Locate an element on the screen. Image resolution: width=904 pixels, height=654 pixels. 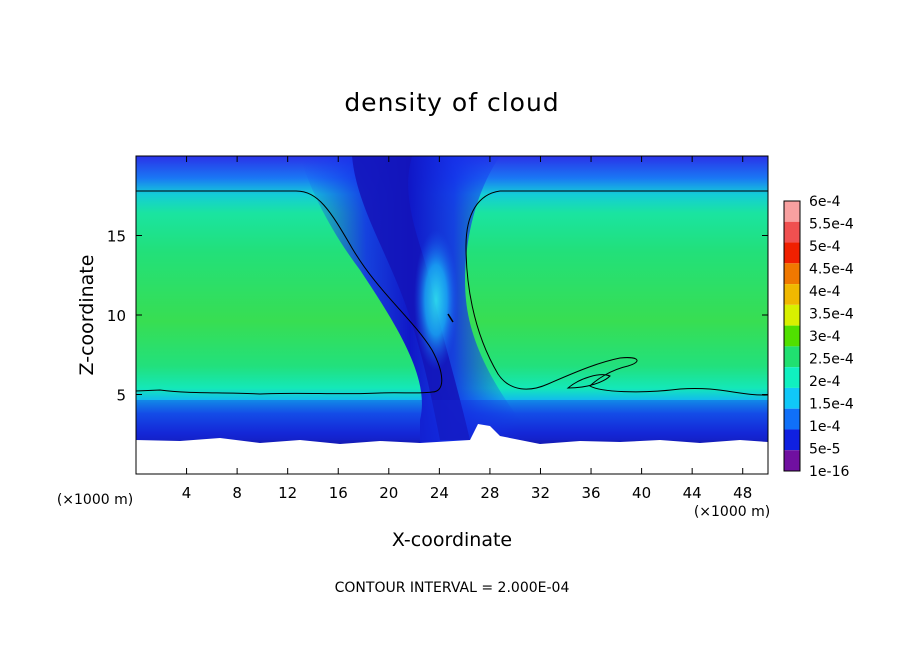
contour-interval-footer: CONTOUR INTERVAL = 2.000E-04 is located at coordinates (452, 588).